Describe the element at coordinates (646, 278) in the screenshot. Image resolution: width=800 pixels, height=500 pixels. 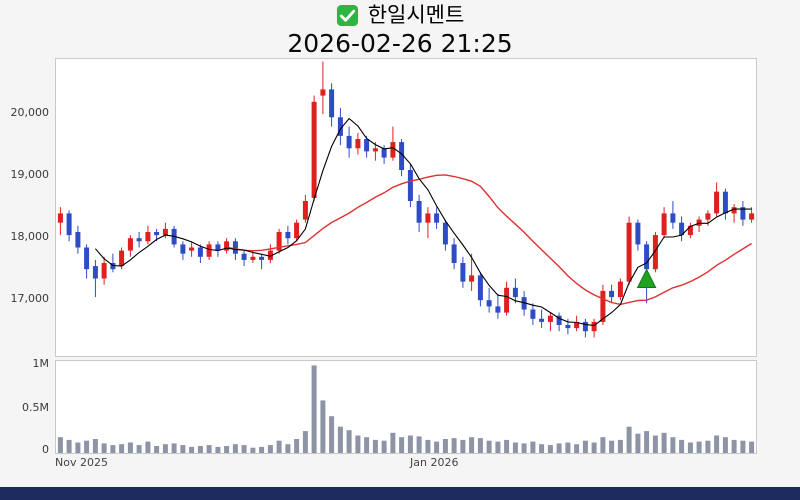
I see `buy-signal-triangle-icon` at that location.